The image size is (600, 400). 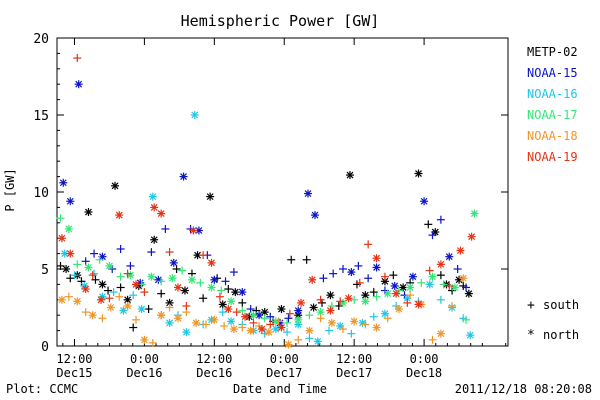 What do you see at coordinates (284, 359) in the screenshot?
I see `x-tick-label-time: 0:00` at bounding box center [284, 359].